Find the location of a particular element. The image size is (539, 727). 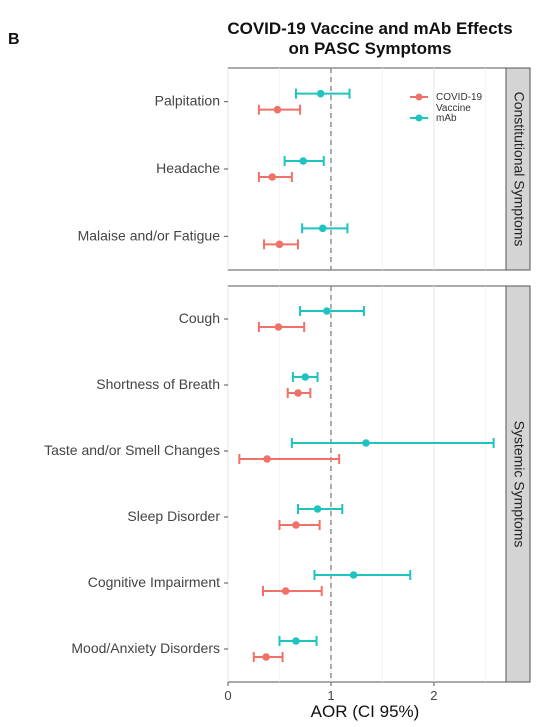

symptom-row: Cognitive Impairment is located at coordinates (250, 583).